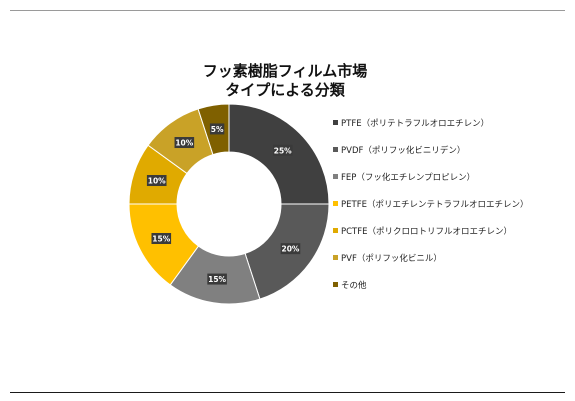 The width and height of the screenshot is (575, 401). I want to click on chart-title: フッ素樹脂フィルム市場 タイプによる分類, so click(285, 81).